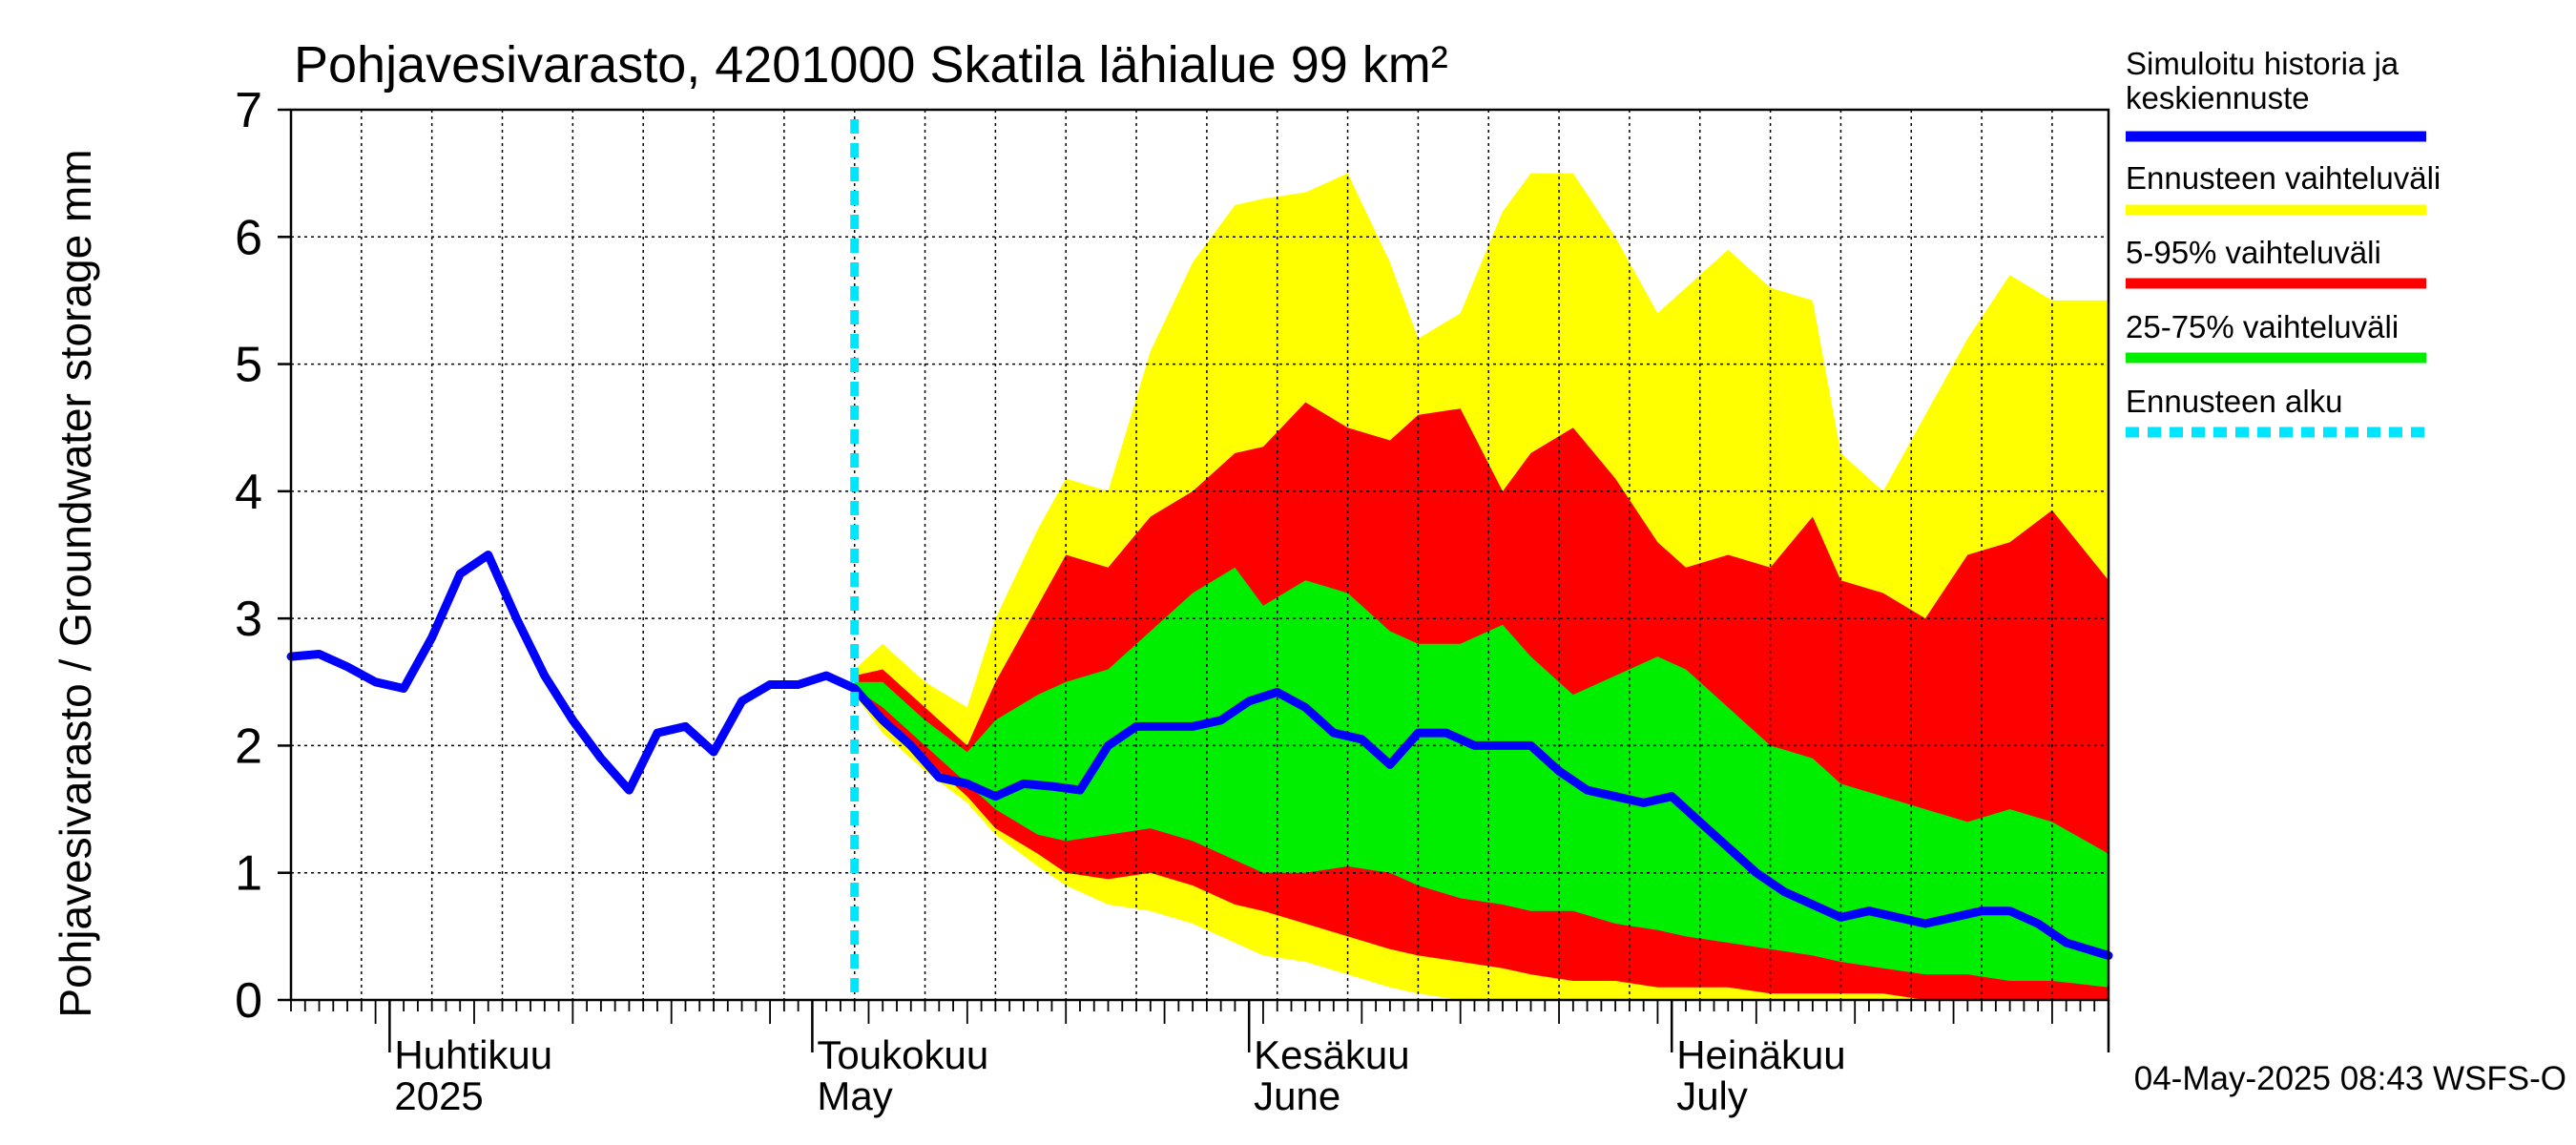 The image size is (2576, 1145). I want to click on month-label-fi: Heinäkuu, so click(1760, 1055).